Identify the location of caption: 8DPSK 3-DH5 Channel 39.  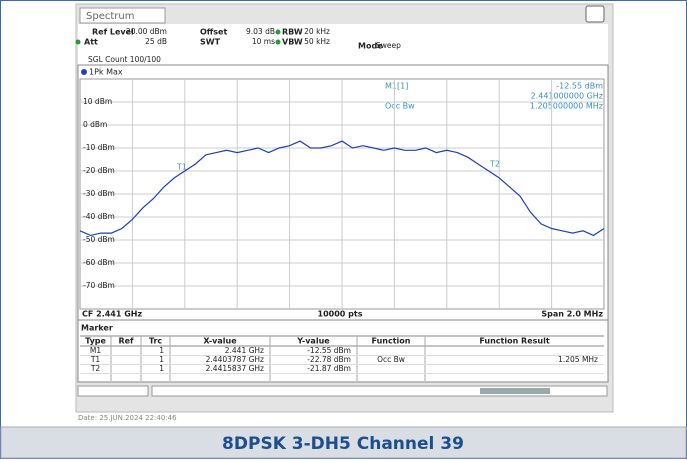
(343, 444).